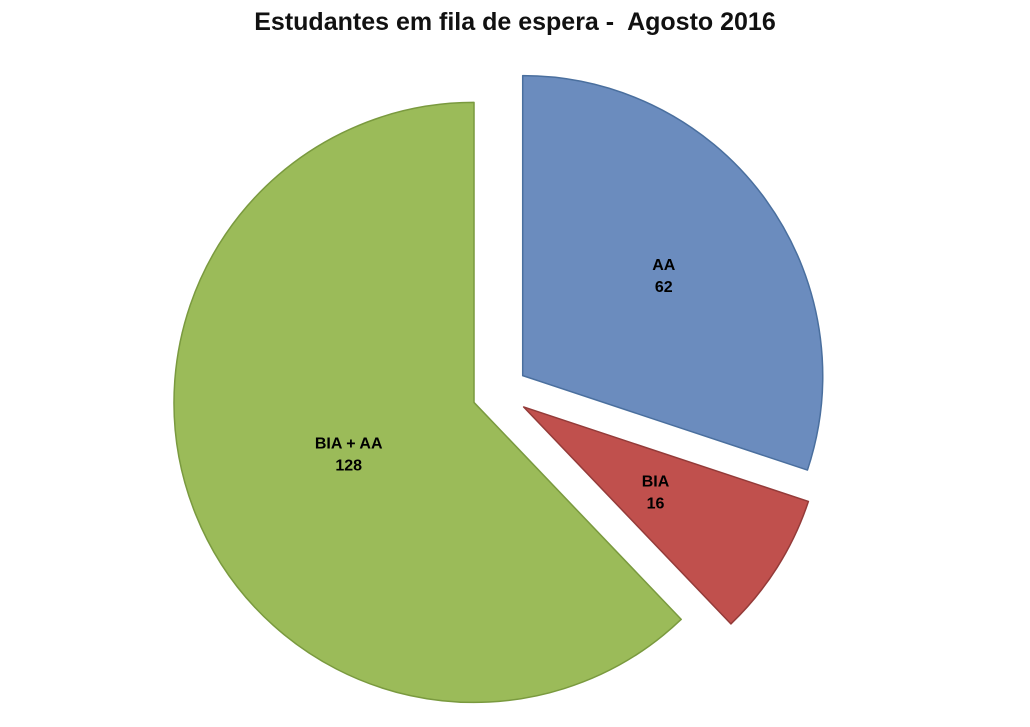 Image resolution: width=1030 pixels, height=727 pixels. I want to click on pie-slice-bia, so click(666, 515).